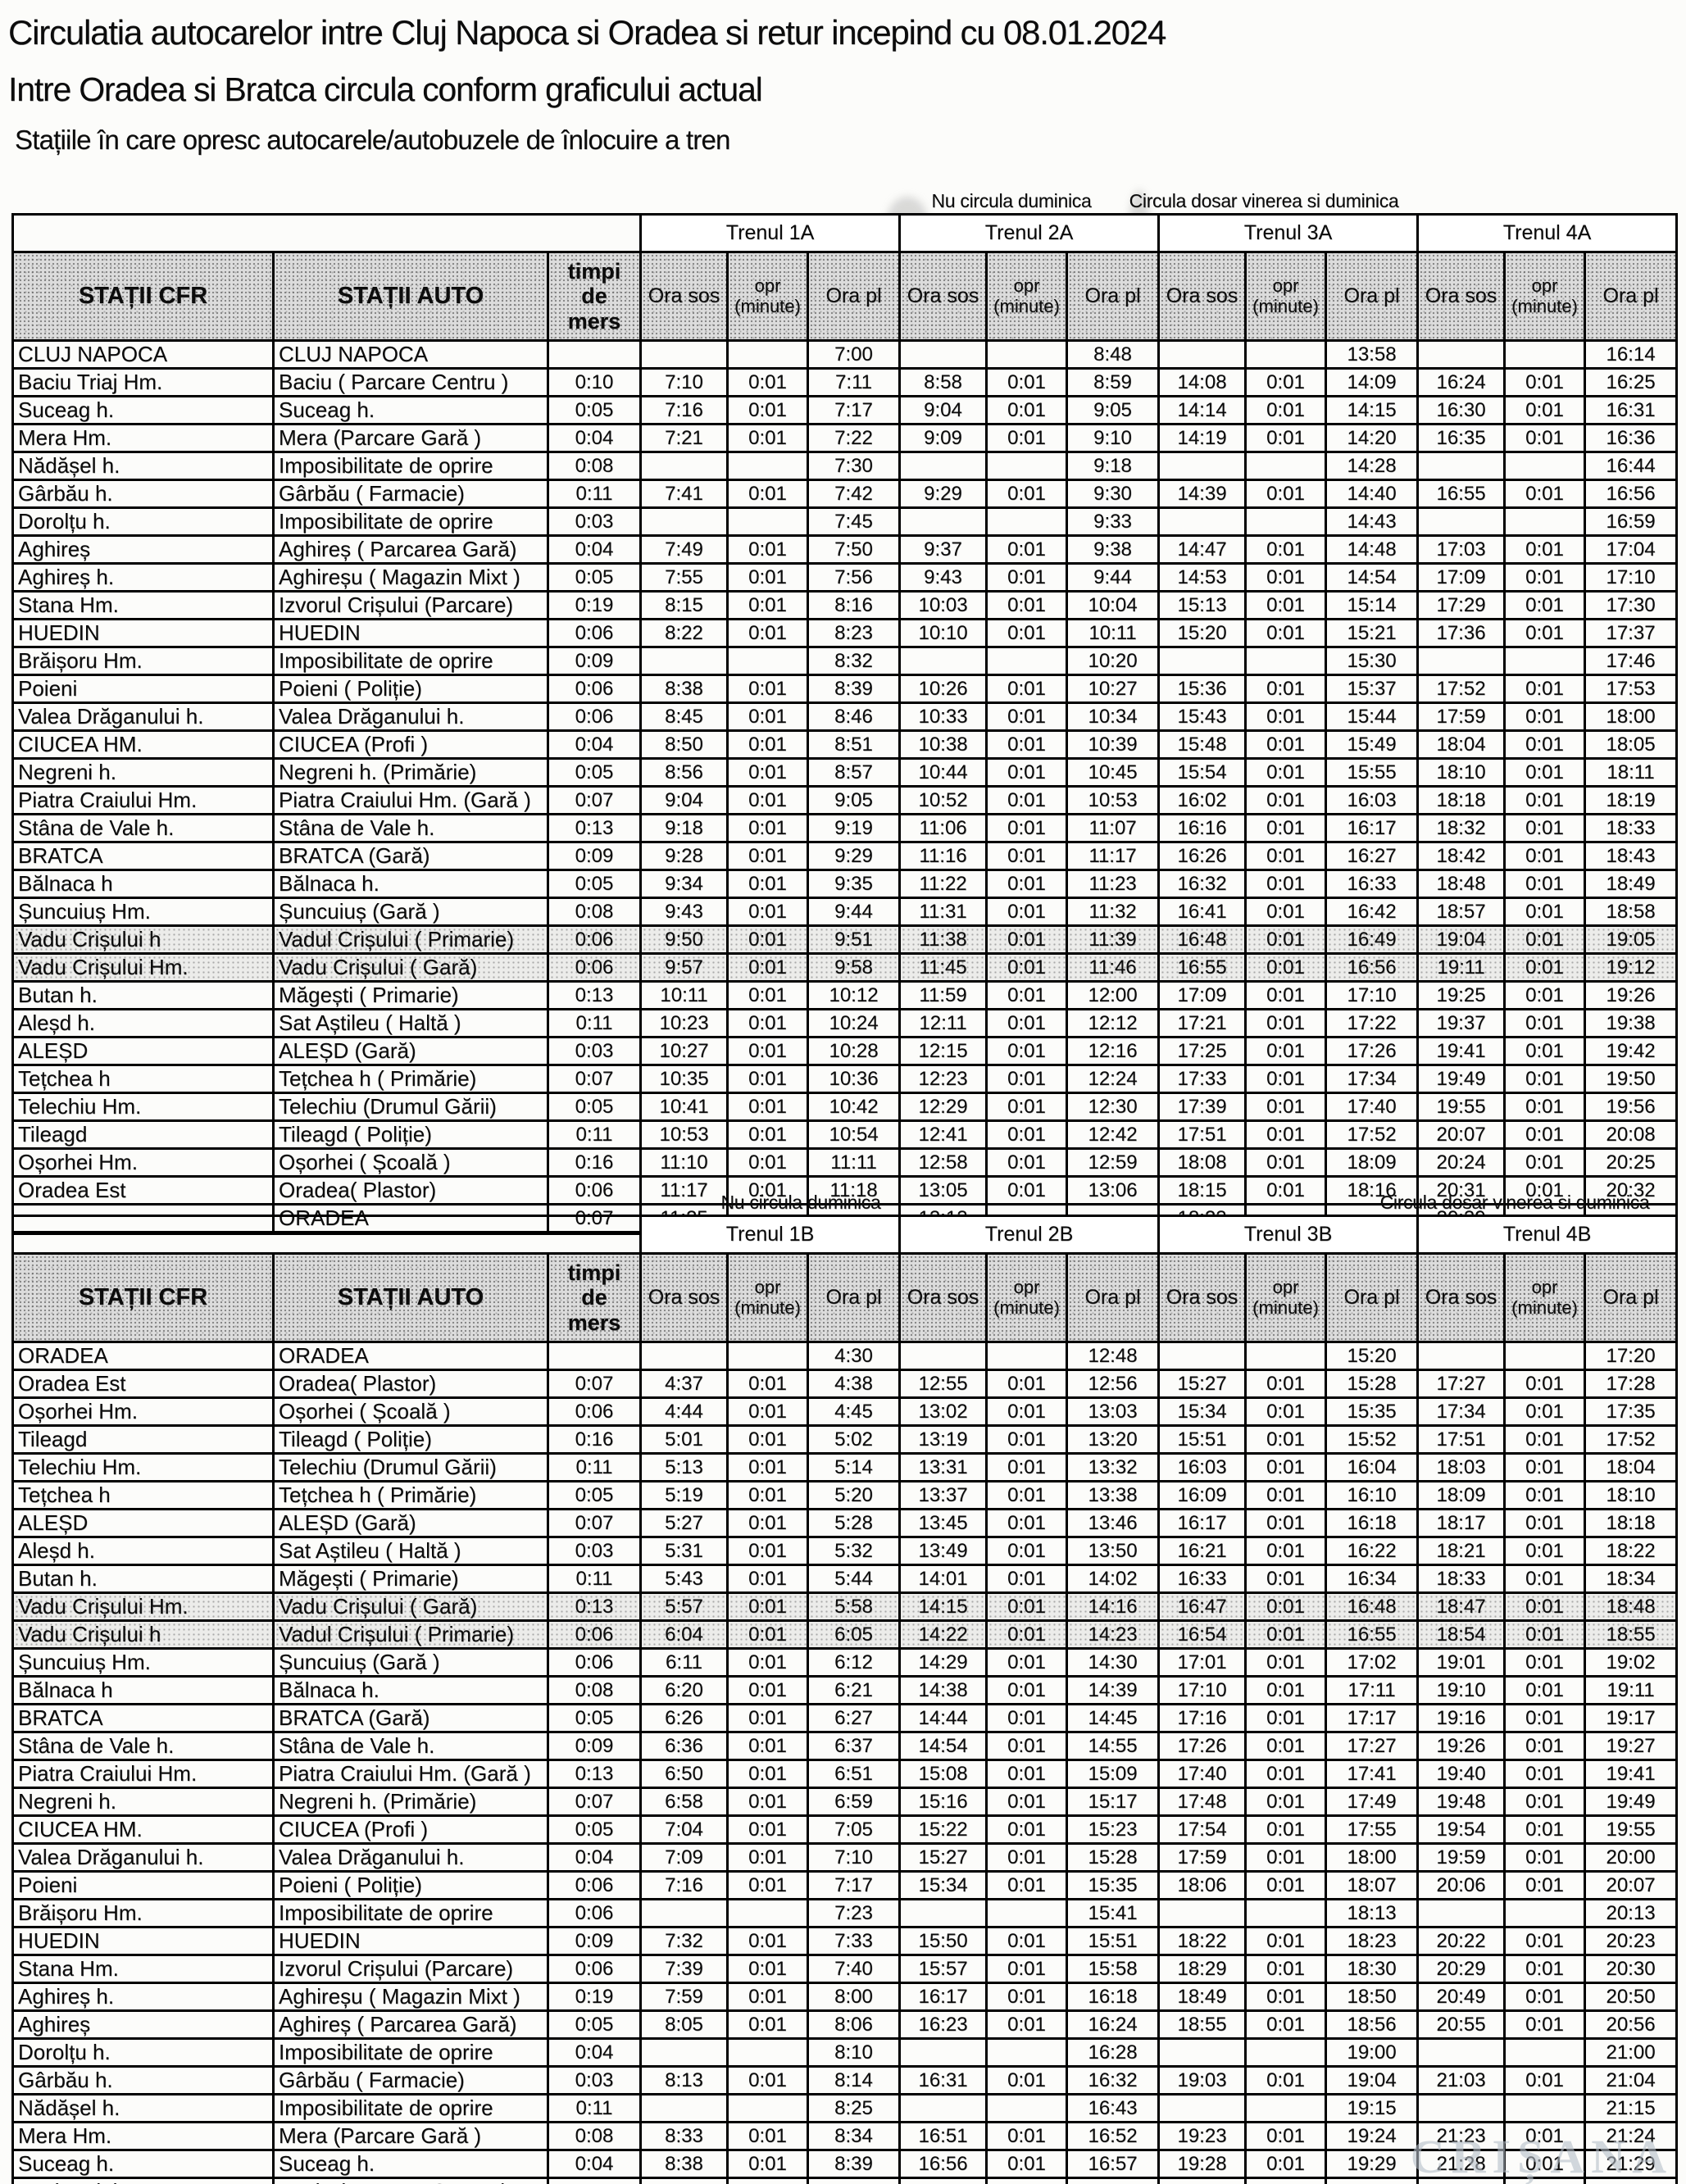 The image size is (1686, 2184). I want to click on travel-time-cell: 0:07, so click(595, 1802).